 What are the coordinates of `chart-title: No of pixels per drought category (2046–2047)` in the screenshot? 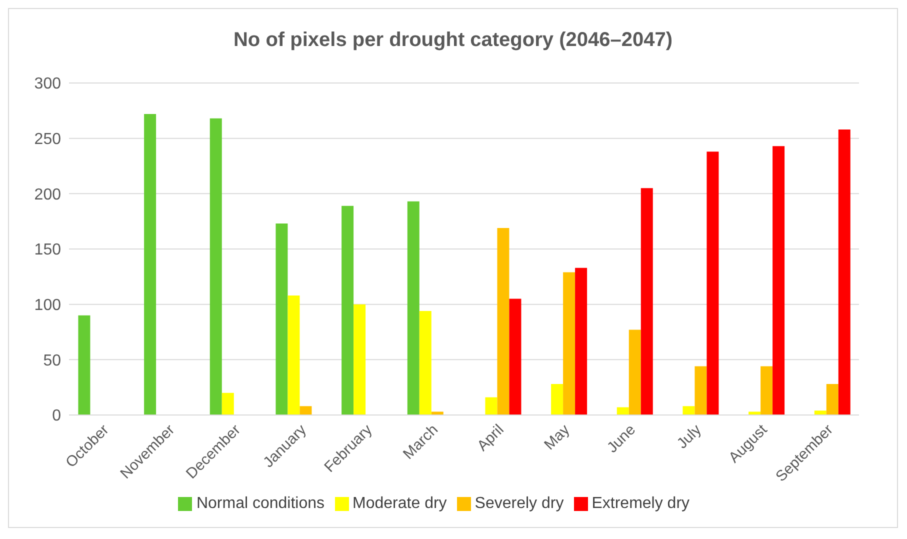 It's located at (453, 40).